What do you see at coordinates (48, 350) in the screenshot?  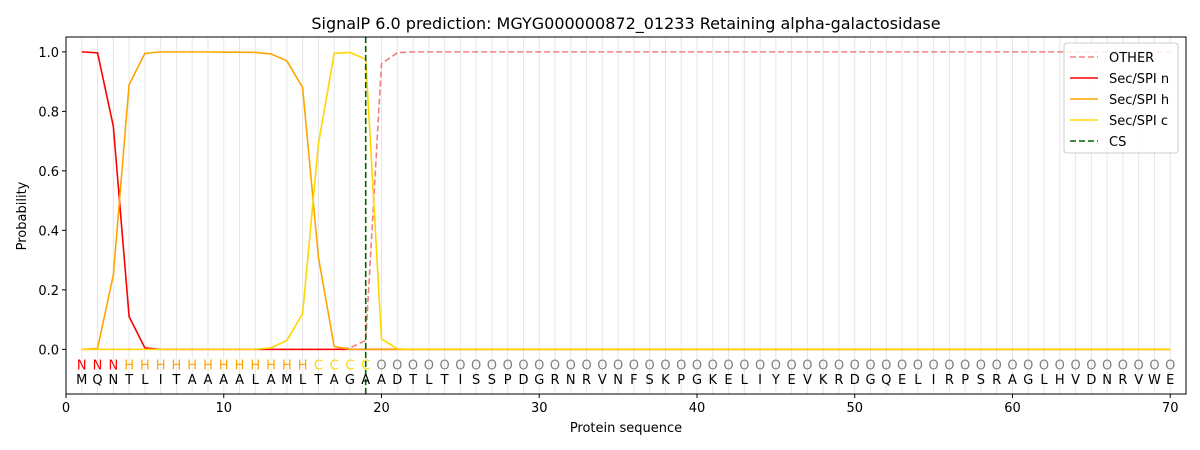 I see `y-tick-label: 0.0` at bounding box center [48, 350].